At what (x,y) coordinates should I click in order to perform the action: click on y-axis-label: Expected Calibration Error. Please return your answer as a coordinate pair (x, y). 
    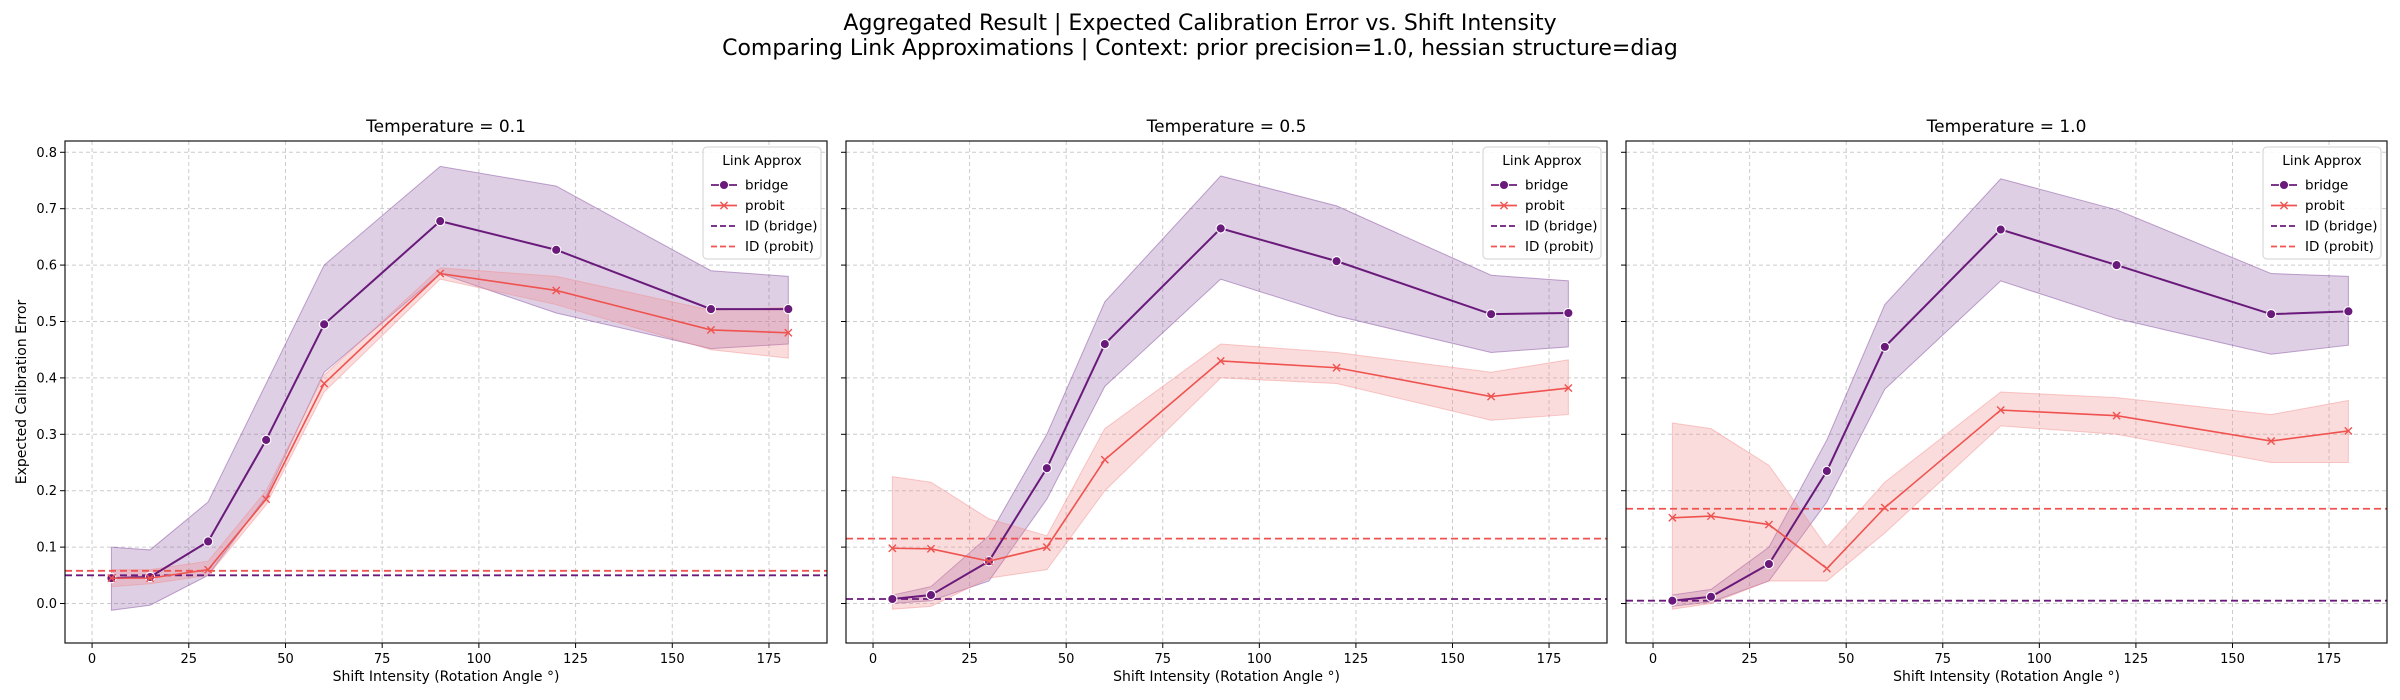
    Looking at the image, I should click on (22, 391).